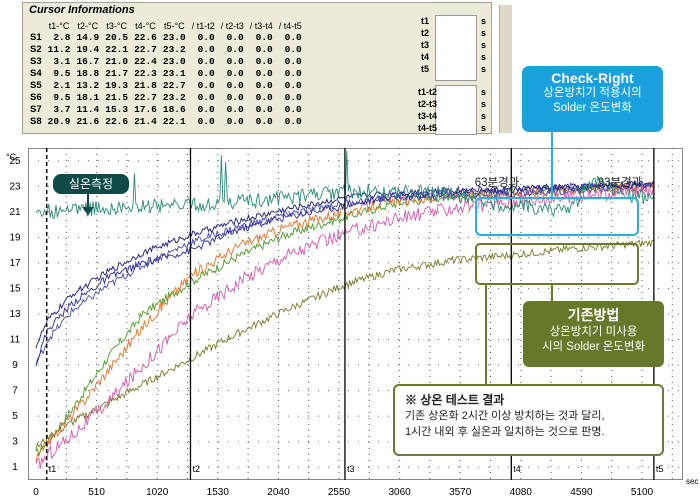 Image resolution: width=700 pixels, height=502 pixels. I want to click on time-label: t4, so click(425, 57).